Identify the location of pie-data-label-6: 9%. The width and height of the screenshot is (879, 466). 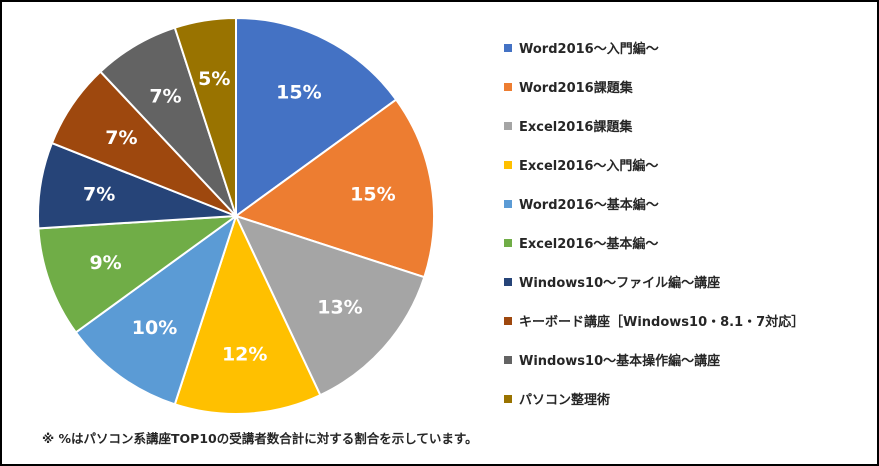
(105, 263).